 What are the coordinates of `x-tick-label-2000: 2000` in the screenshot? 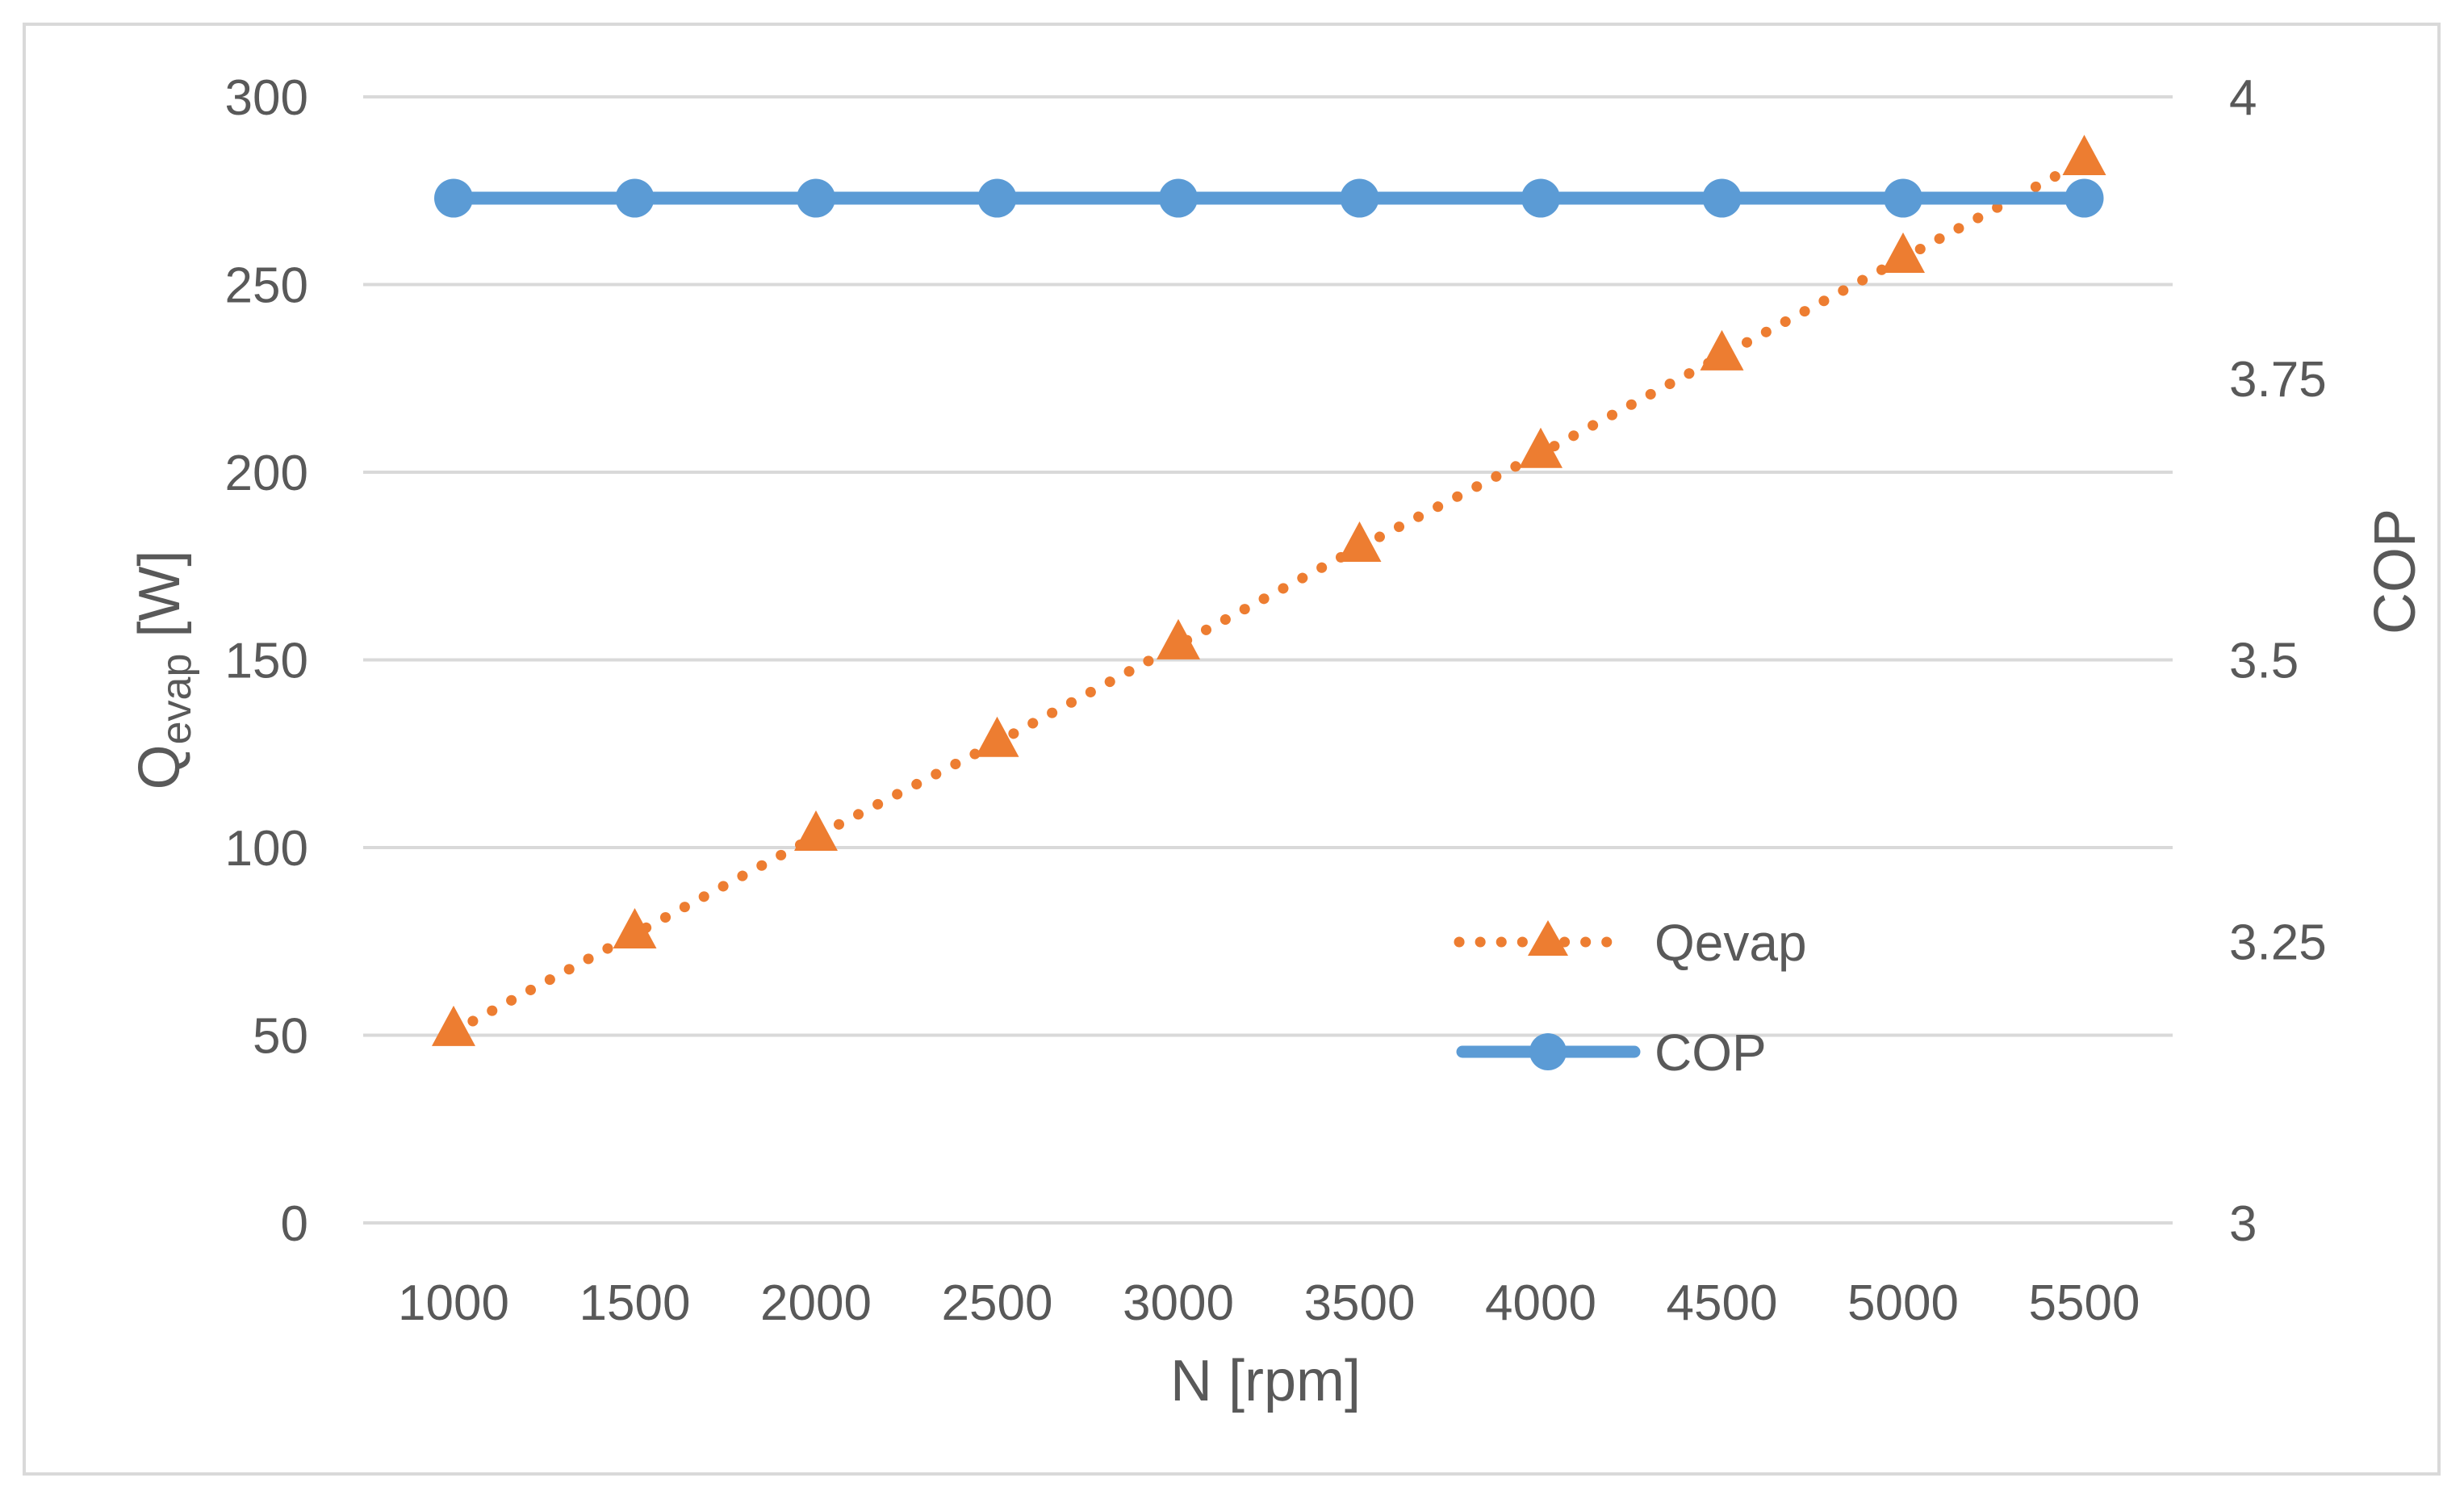 It's located at (816, 1303).